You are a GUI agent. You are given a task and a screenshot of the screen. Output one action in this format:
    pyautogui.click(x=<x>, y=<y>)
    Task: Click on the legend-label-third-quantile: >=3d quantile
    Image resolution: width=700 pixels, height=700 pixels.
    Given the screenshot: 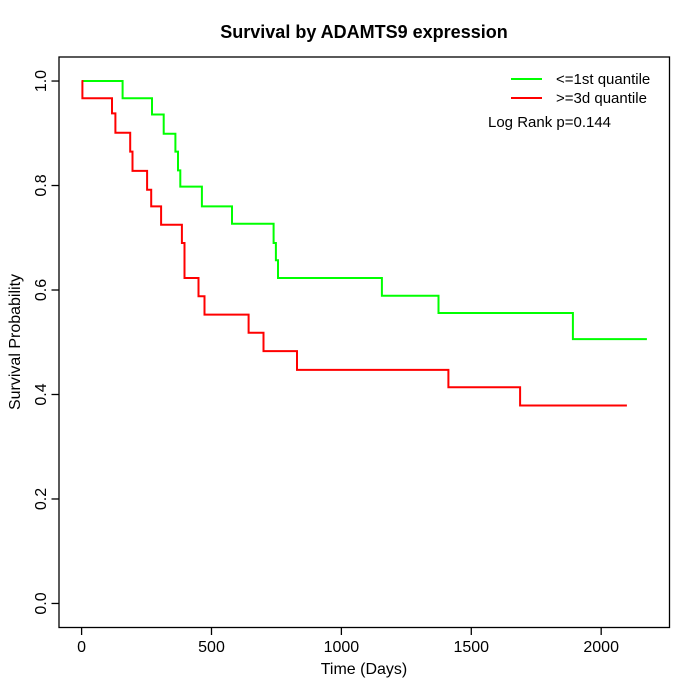 What is the action you would take?
    pyautogui.click(x=601, y=98)
    